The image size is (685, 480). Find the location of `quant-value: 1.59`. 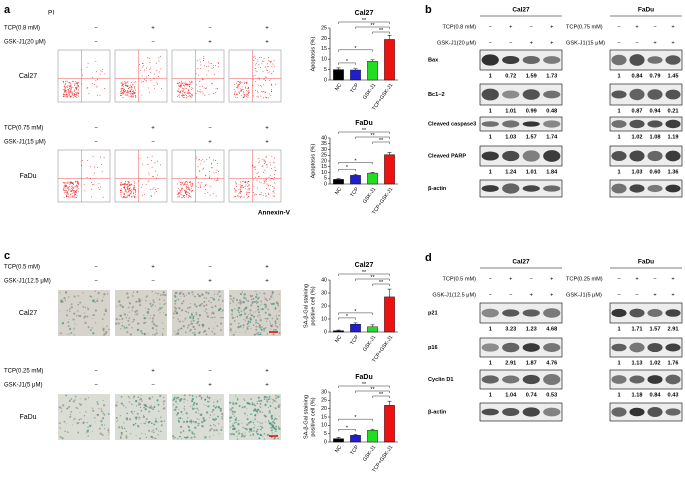

quant-value: 1.59 is located at coordinates (531, 76).